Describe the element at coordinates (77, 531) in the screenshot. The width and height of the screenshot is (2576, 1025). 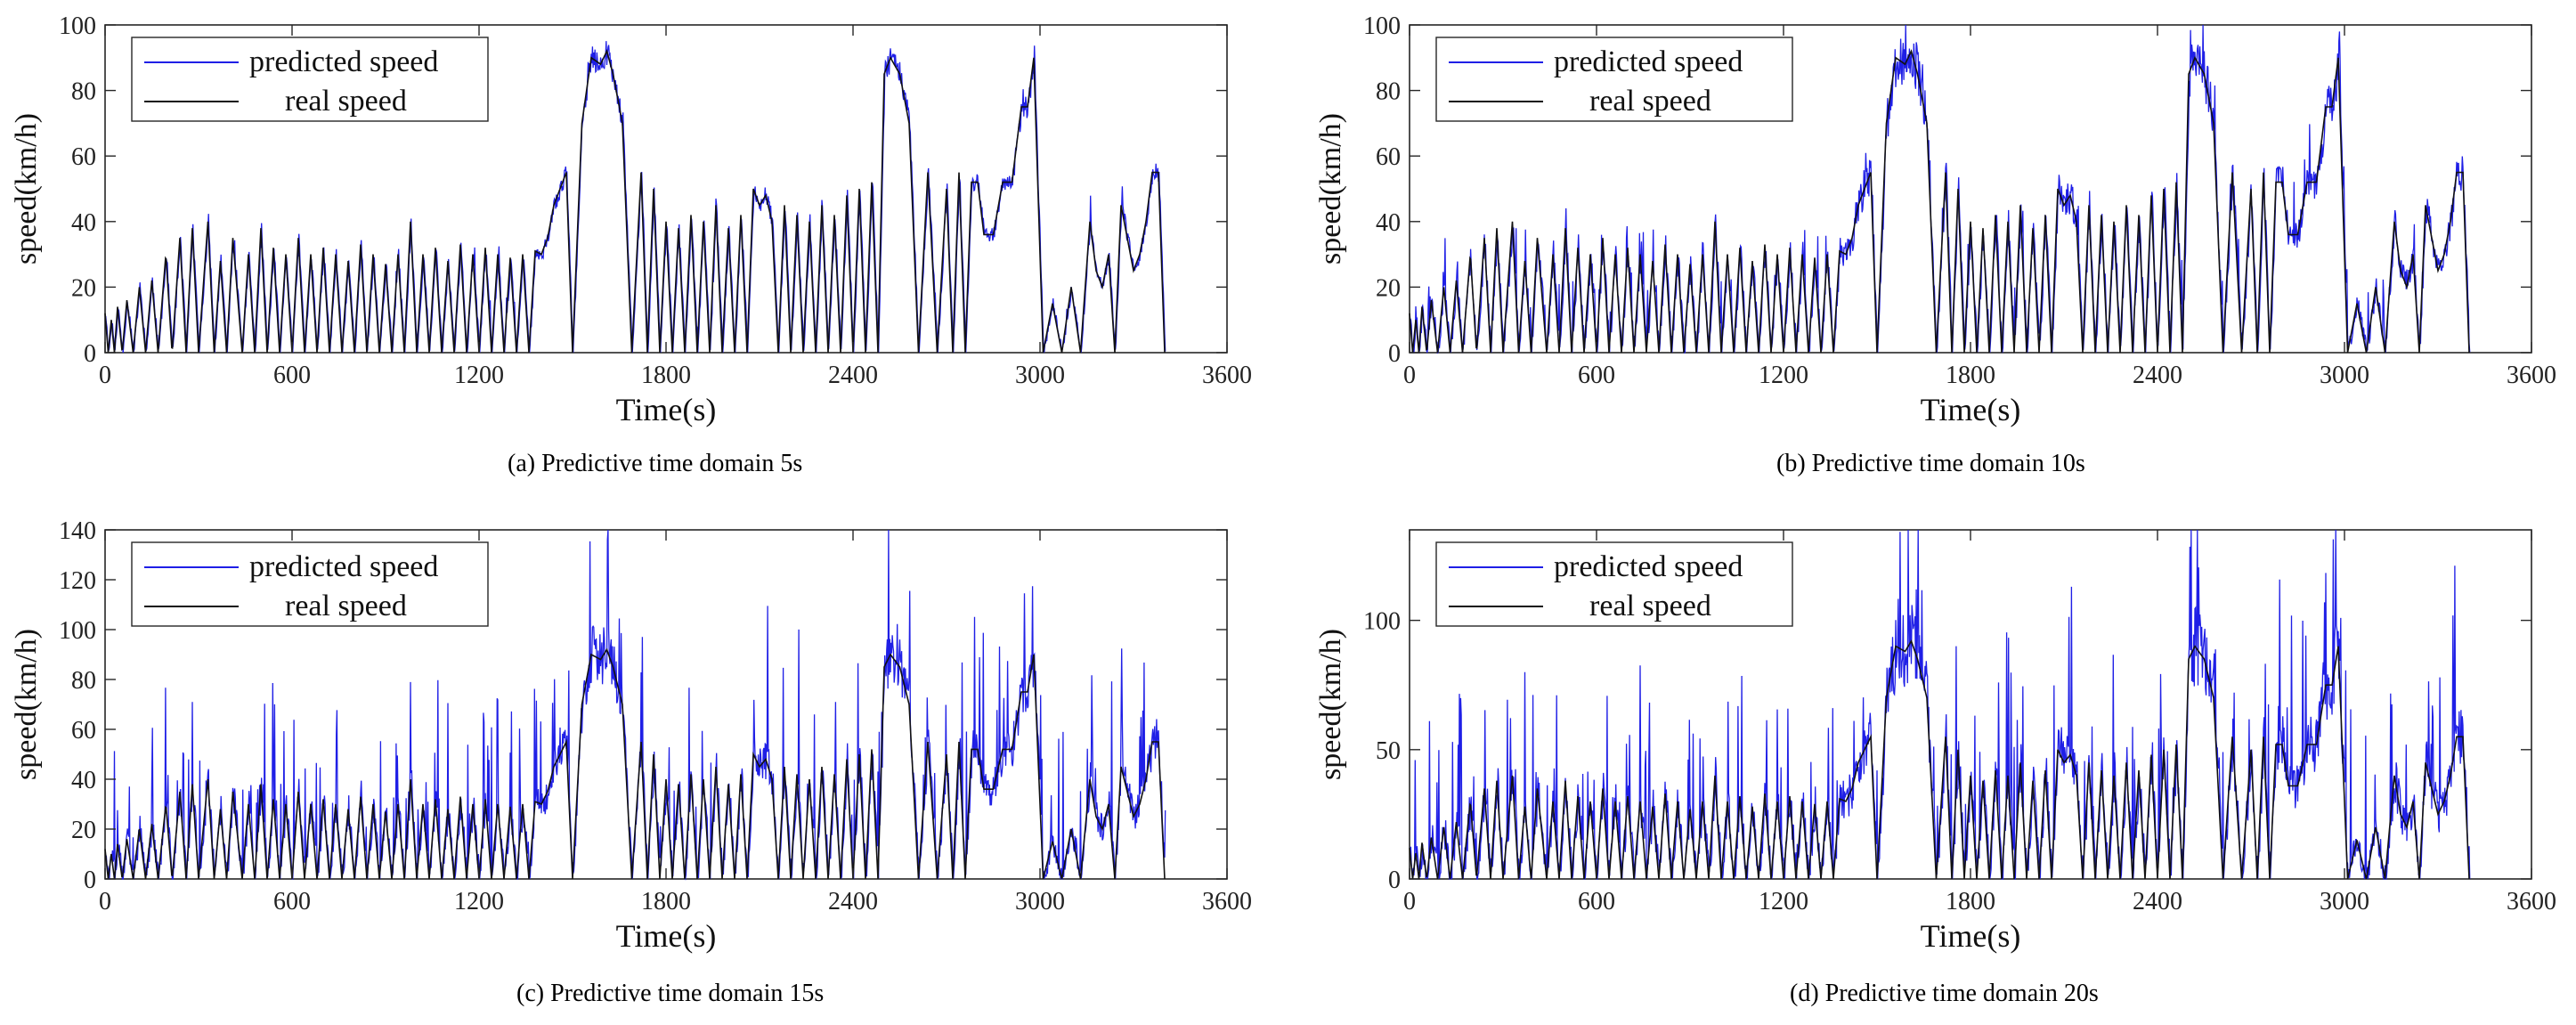
I see `y-tick-label: 140` at that location.